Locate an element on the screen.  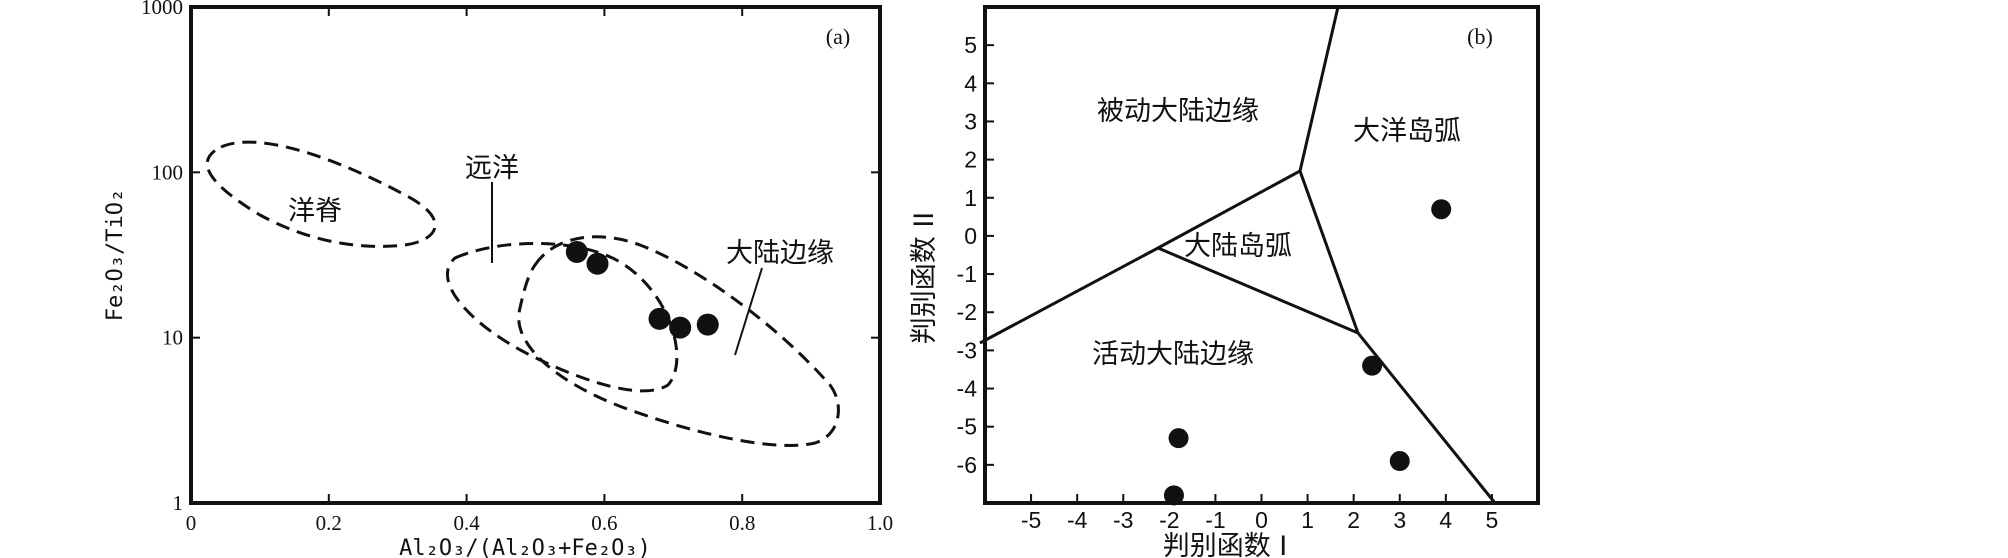
field-continental-margin-outline is located at coordinates (678, 341).